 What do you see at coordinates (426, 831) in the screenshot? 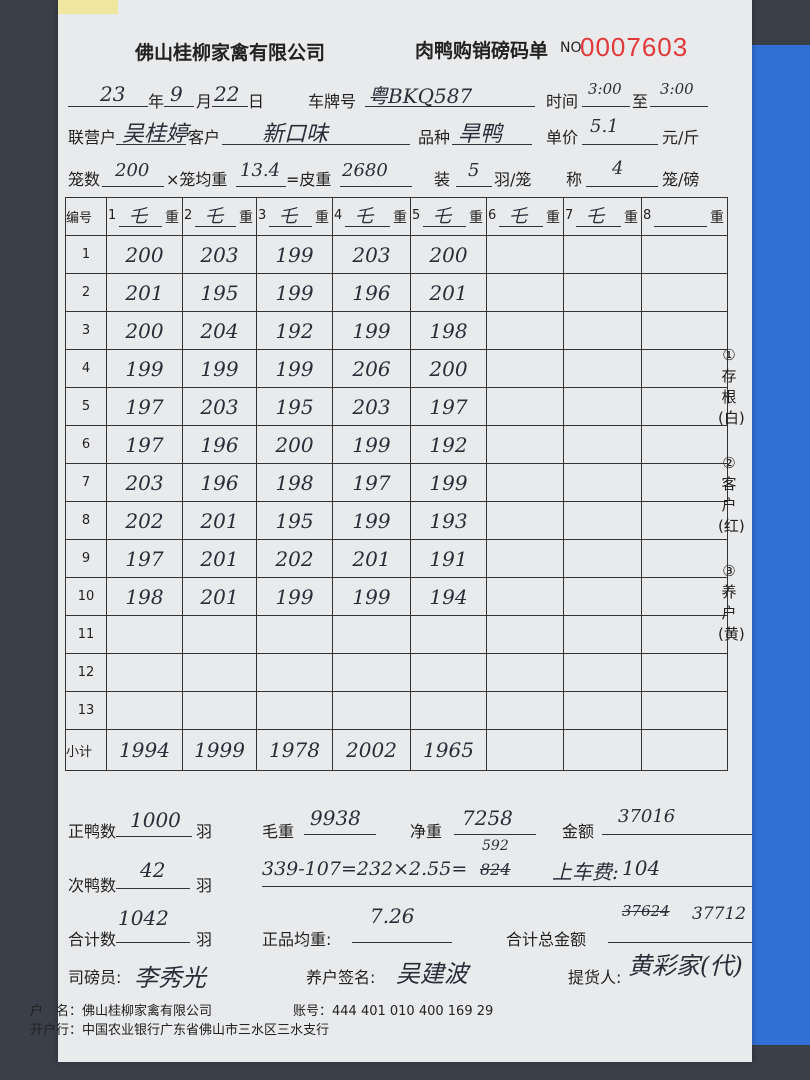
I see `net-label: 净重` at bounding box center [426, 831].